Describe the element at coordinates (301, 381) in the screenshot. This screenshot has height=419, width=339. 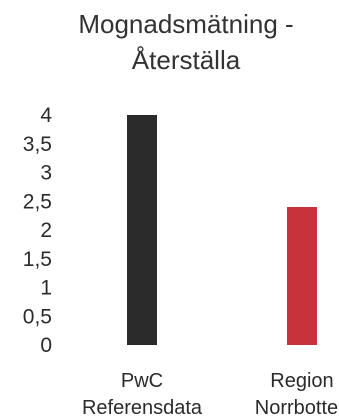
I see `x-category-label-line: Region` at that location.